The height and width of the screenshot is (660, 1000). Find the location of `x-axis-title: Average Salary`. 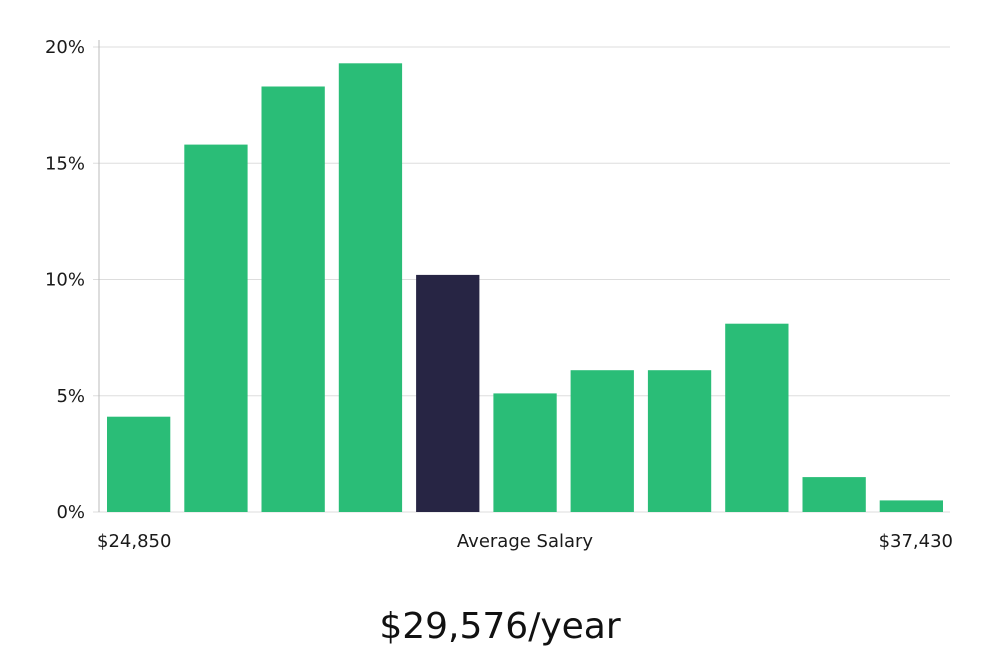

x-axis-title: Average Salary is located at coordinates (525, 541).